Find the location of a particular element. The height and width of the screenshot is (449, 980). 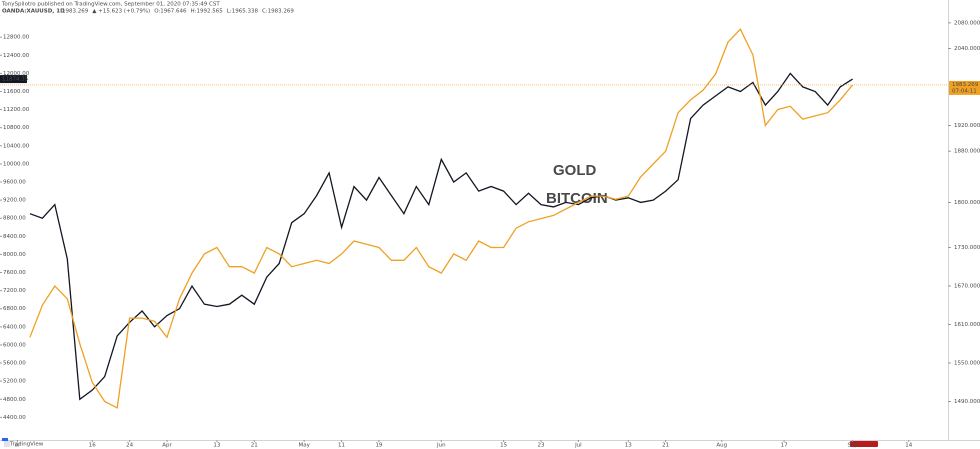

quote-item: 1983.269 is located at coordinates (75, 12).